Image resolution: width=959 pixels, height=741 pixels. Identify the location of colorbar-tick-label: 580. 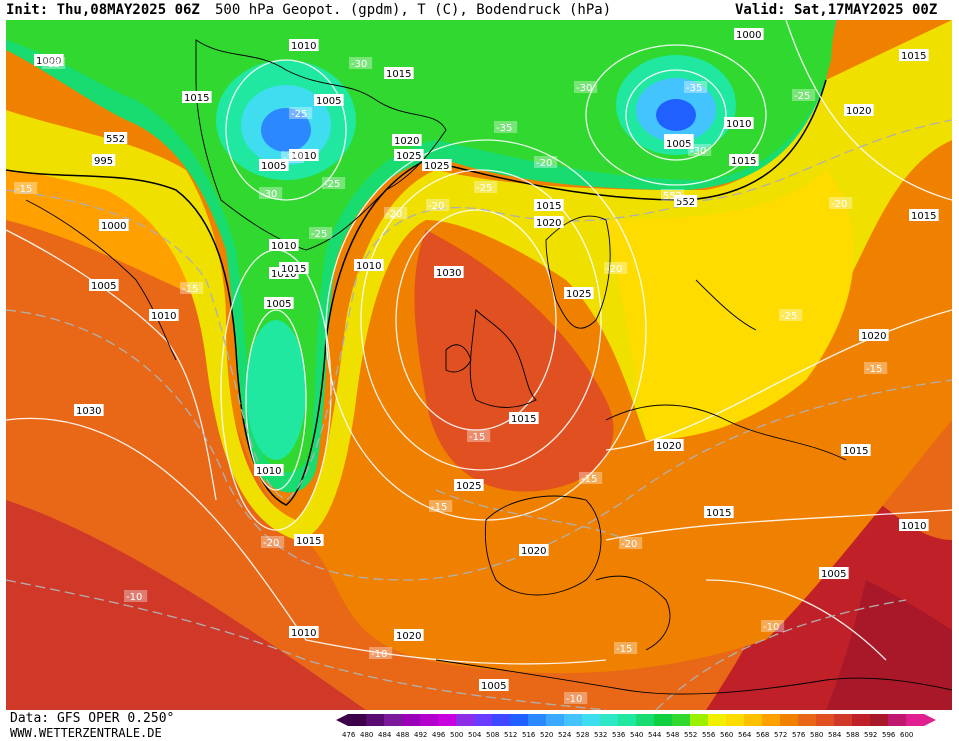
(817, 735).